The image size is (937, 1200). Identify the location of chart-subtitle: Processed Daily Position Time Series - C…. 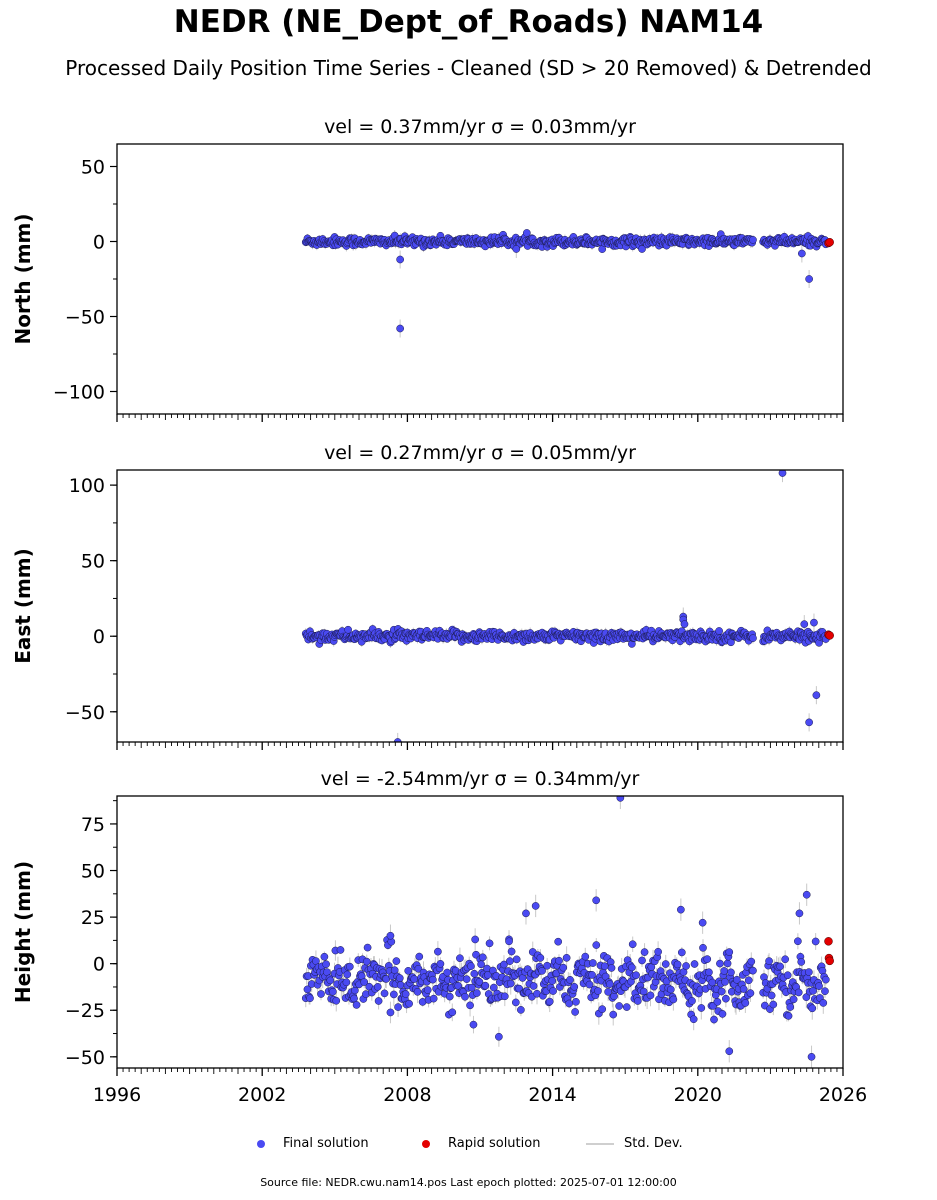
(468, 68).